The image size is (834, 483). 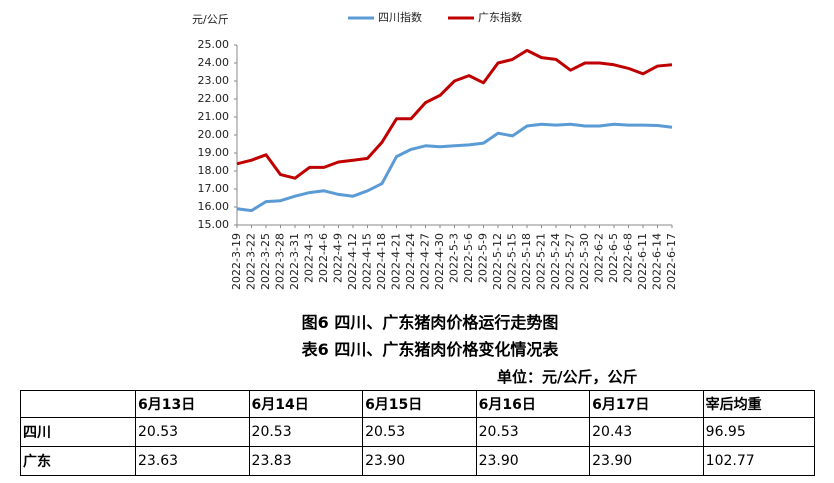 What do you see at coordinates (214, 224) in the screenshot?
I see `y-tick-label: 15.00` at bounding box center [214, 224].